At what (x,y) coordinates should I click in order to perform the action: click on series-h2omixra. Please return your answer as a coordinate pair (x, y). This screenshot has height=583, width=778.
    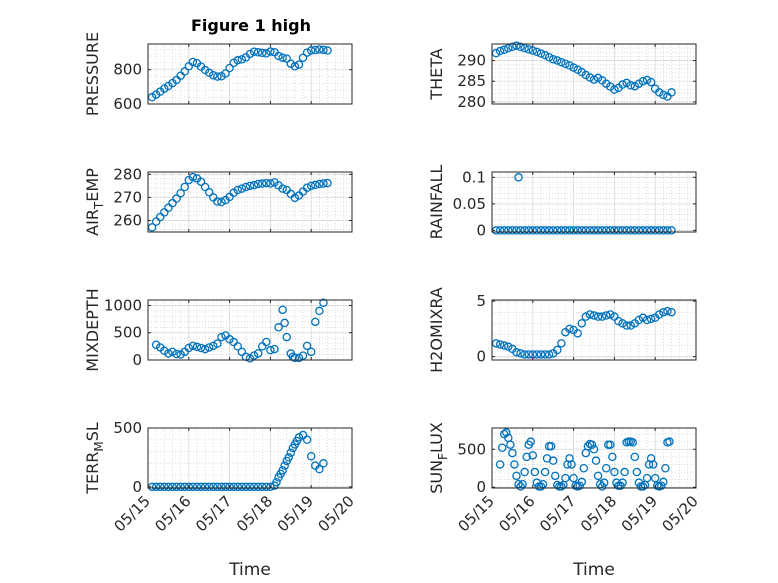
    Looking at the image, I should click on (583, 332).